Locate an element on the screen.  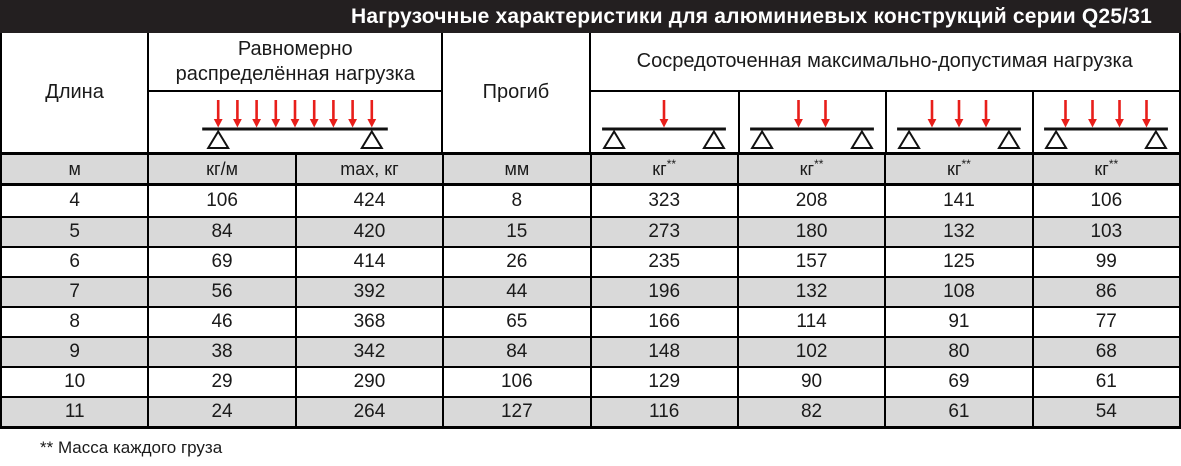
table-cell: 65 is located at coordinates (515, 322).